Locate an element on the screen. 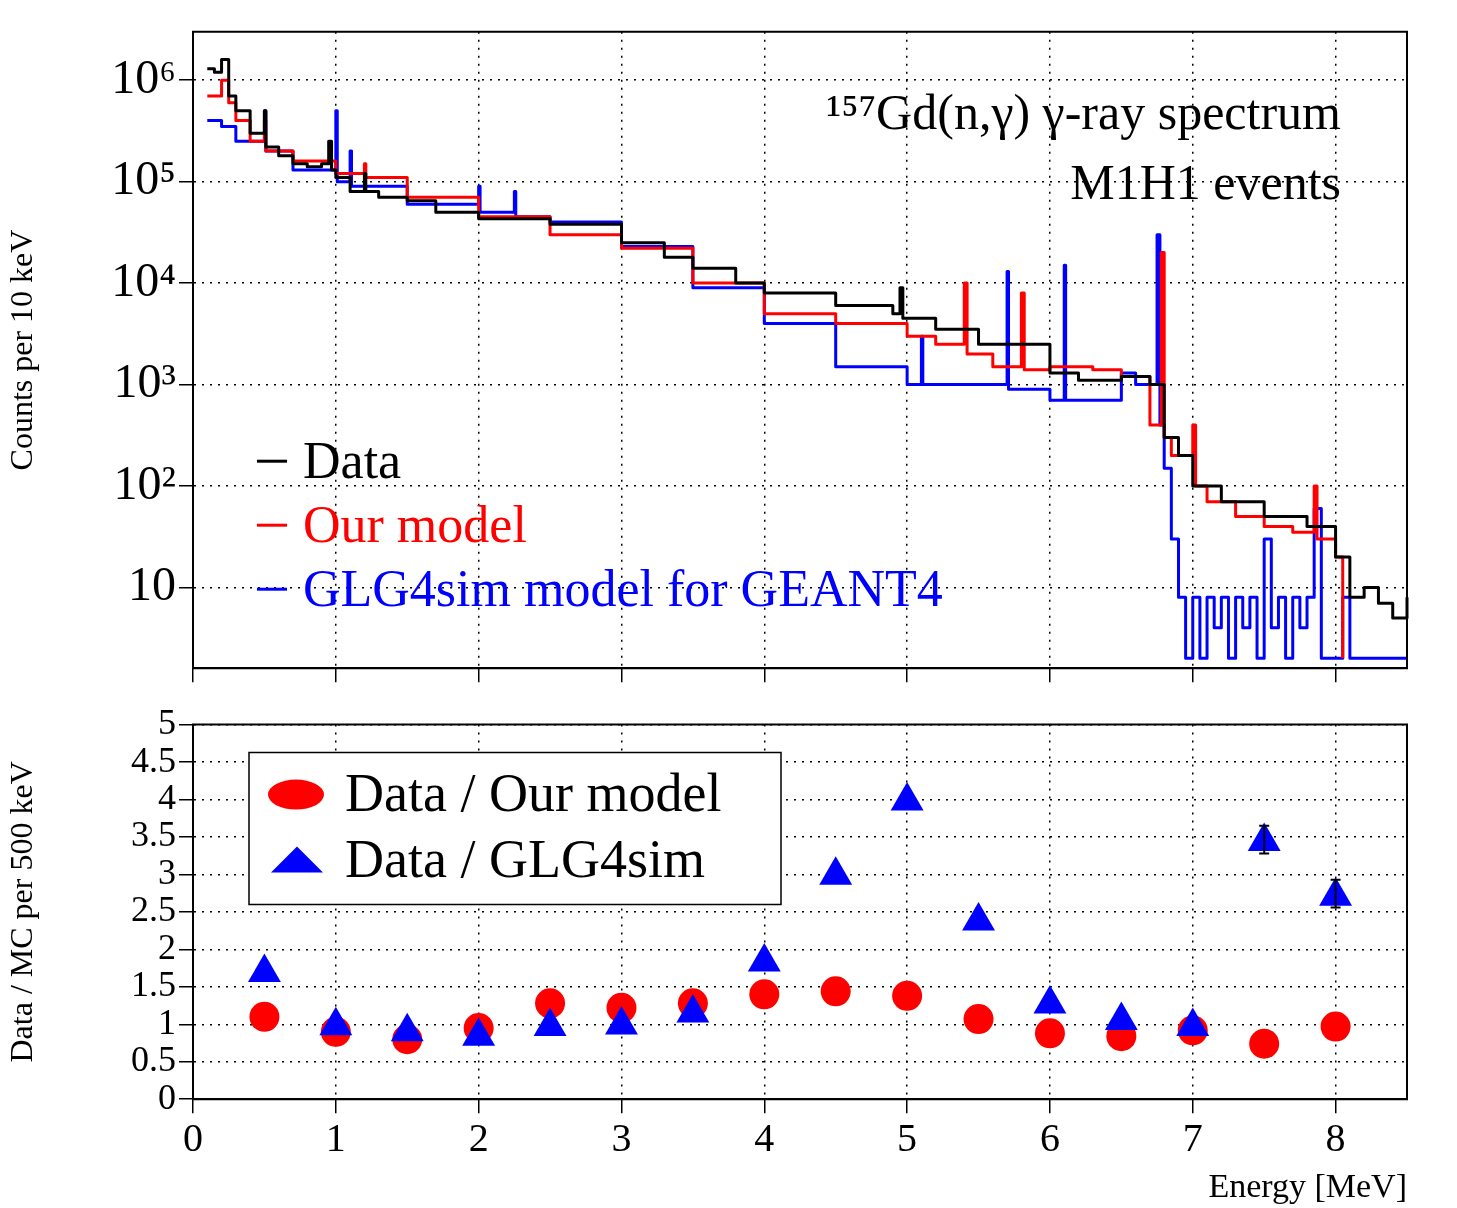 This screenshot has height=1208, width=1457. x-tick-label: 5 is located at coordinates (907, 1137).